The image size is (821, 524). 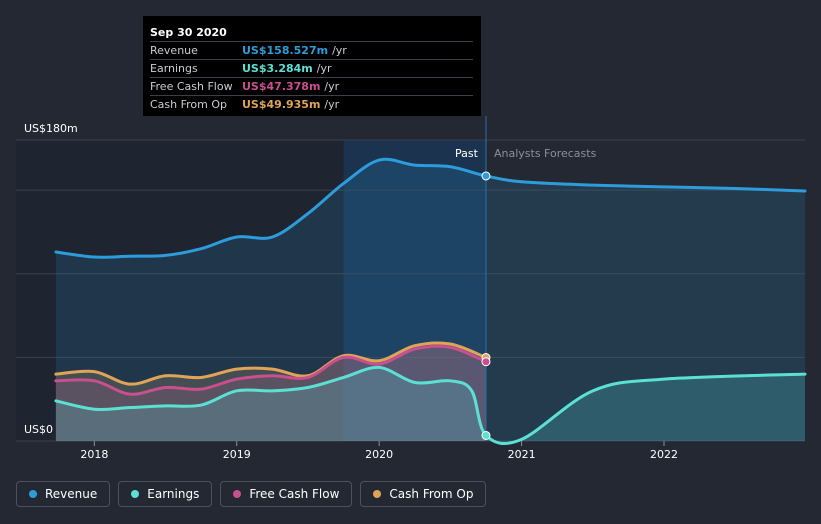 What do you see at coordinates (285, 50) in the screenshot?
I see `tooltip-value: US$158.527m` at bounding box center [285, 50].